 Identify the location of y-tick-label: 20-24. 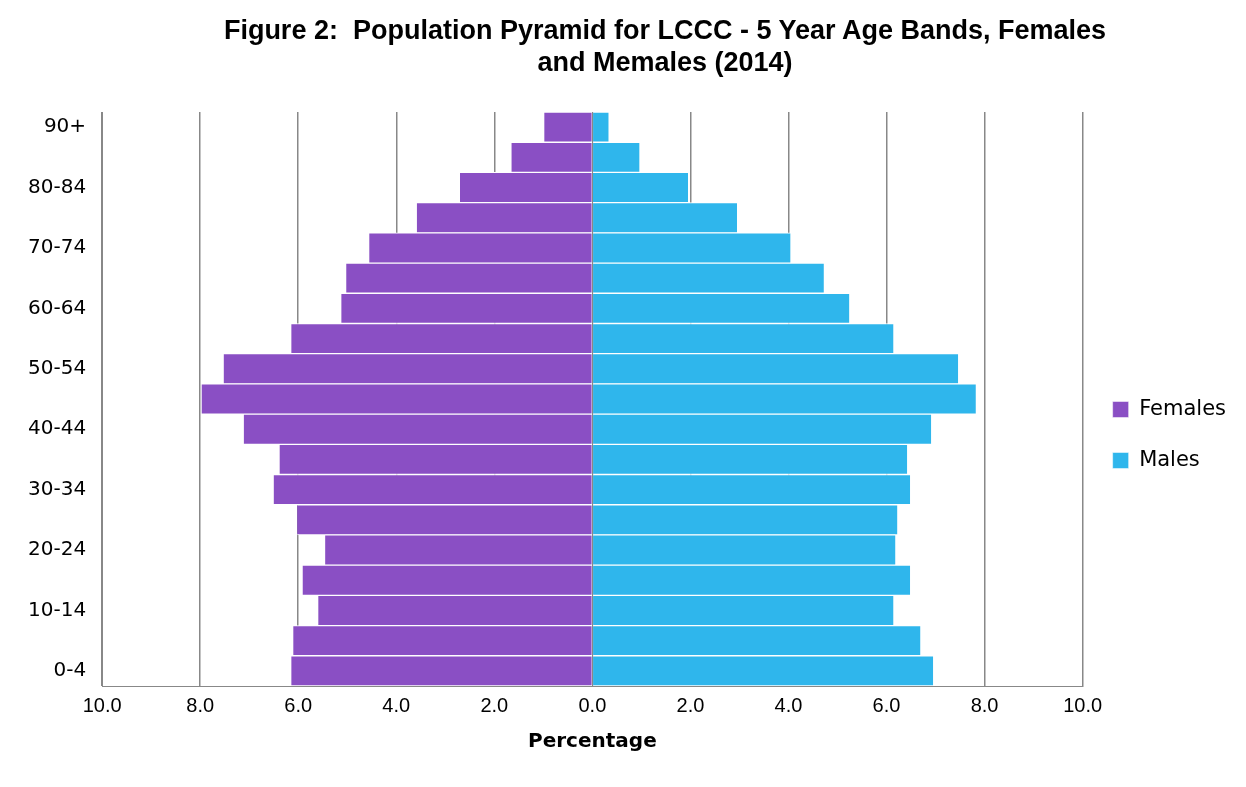
(57, 548).